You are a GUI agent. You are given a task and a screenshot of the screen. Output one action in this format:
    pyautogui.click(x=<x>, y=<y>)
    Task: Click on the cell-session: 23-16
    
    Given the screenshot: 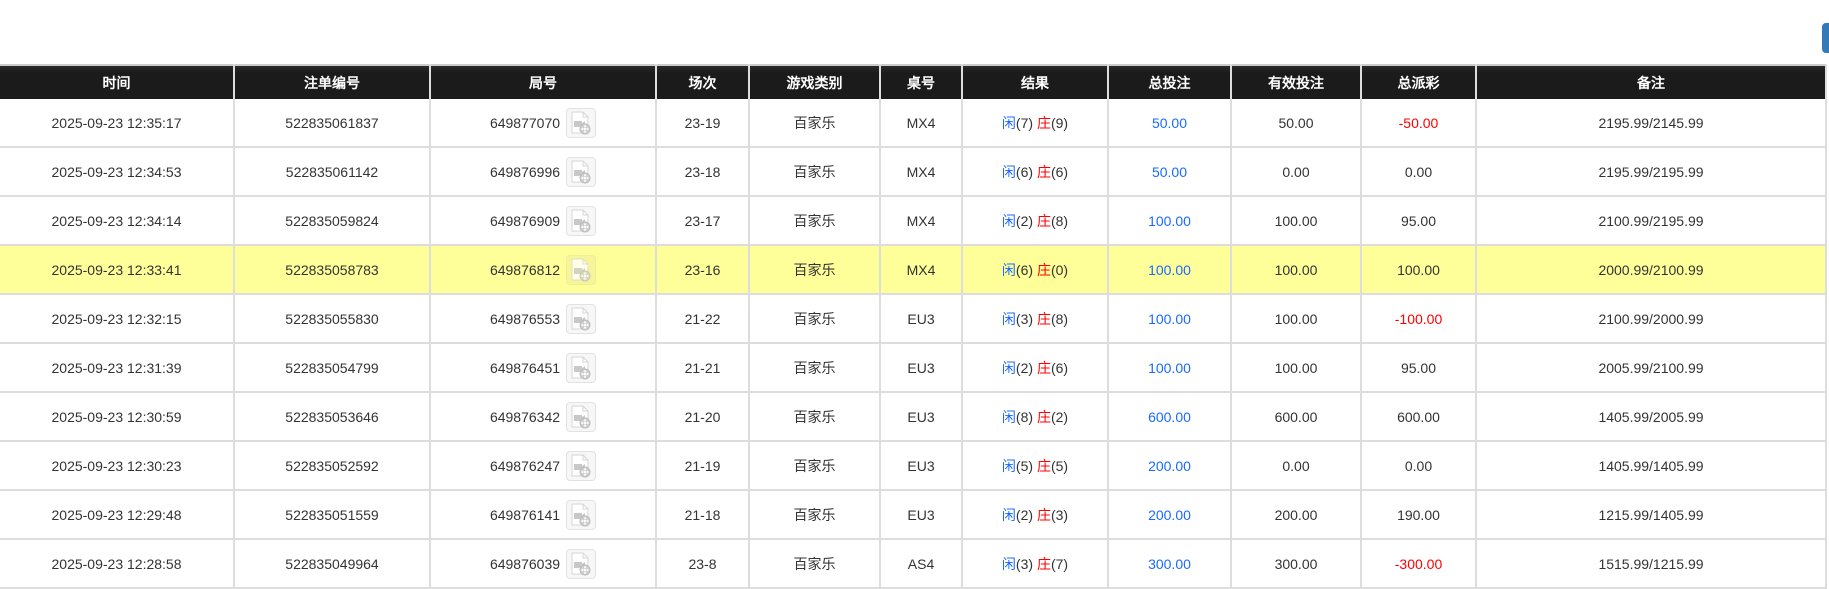 What is the action you would take?
    pyautogui.click(x=702, y=270)
    